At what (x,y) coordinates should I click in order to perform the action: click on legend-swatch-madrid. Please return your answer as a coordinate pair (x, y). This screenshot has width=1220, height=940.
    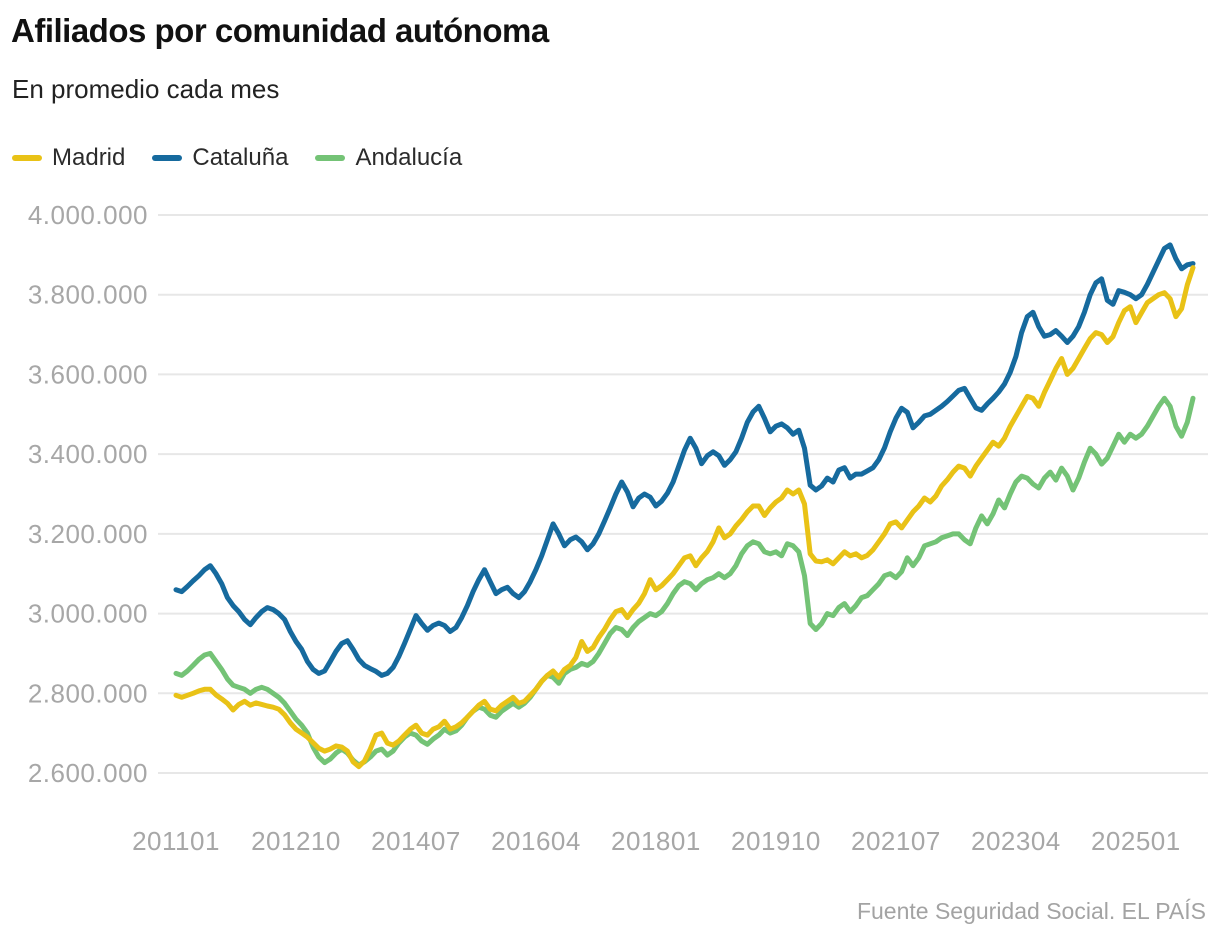
    Looking at the image, I should click on (27, 158).